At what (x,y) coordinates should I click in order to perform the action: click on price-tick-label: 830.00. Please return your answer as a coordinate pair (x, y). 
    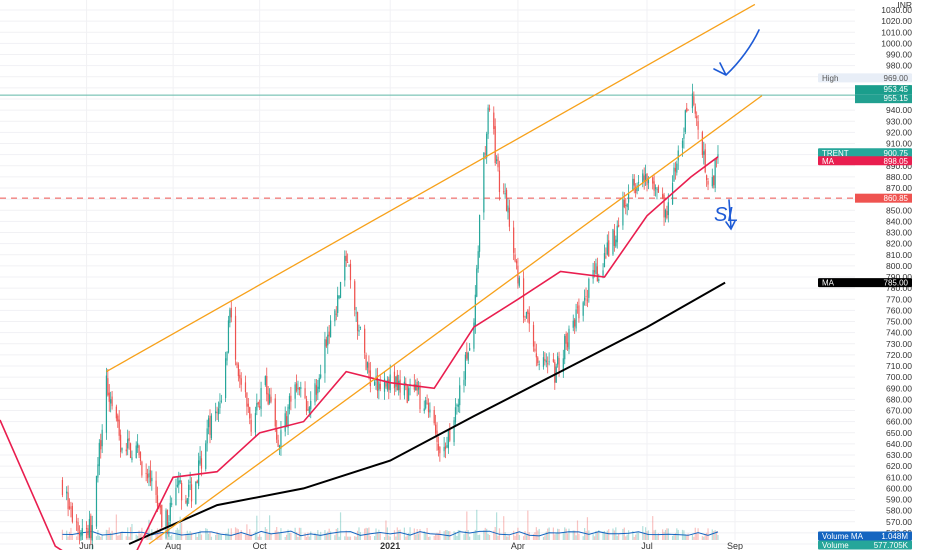
    Looking at the image, I should click on (899, 233).